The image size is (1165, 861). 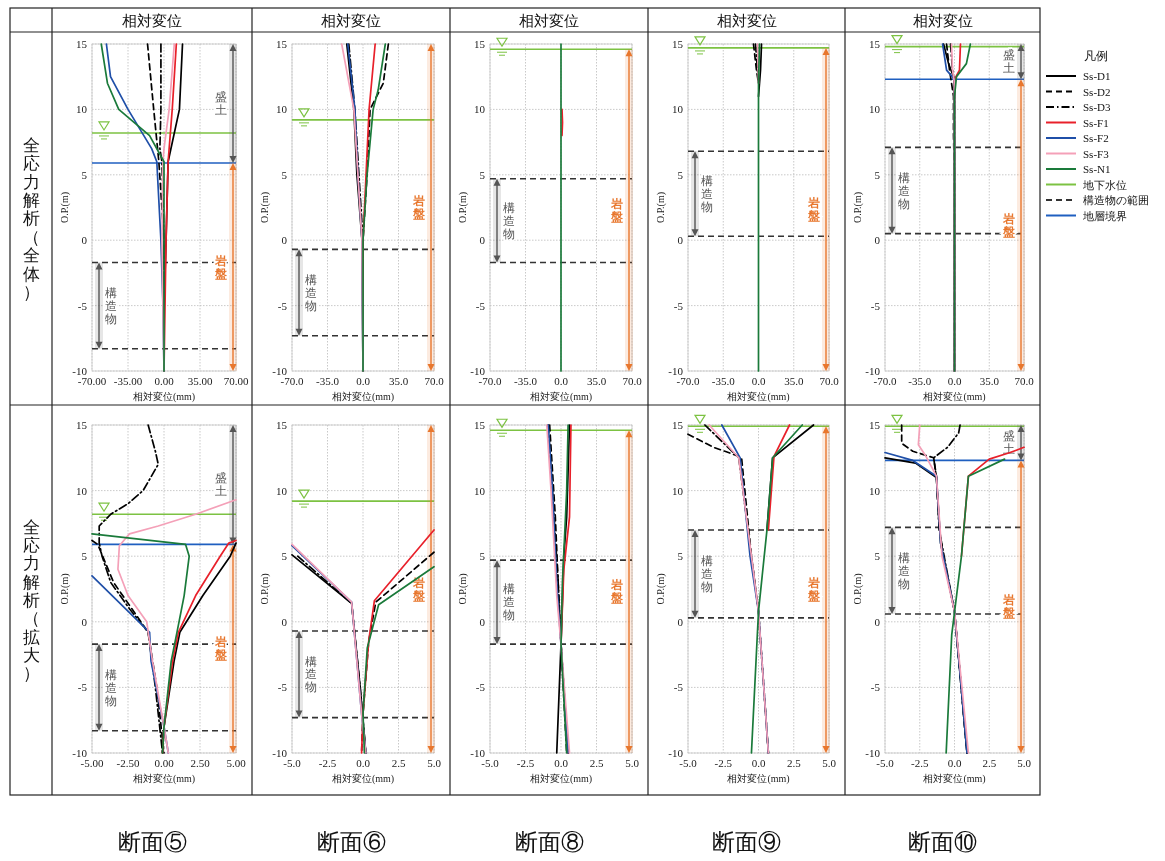 I want to click on text: 断面⑩, so click(x=942, y=842).